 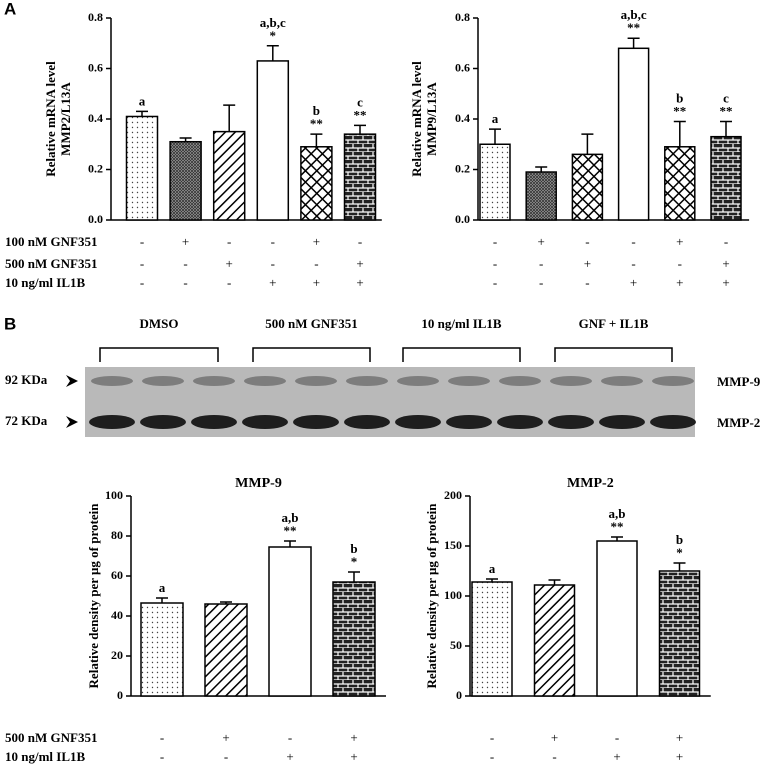 I want to click on band-label: MMP-2, so click(x=738, y=422).